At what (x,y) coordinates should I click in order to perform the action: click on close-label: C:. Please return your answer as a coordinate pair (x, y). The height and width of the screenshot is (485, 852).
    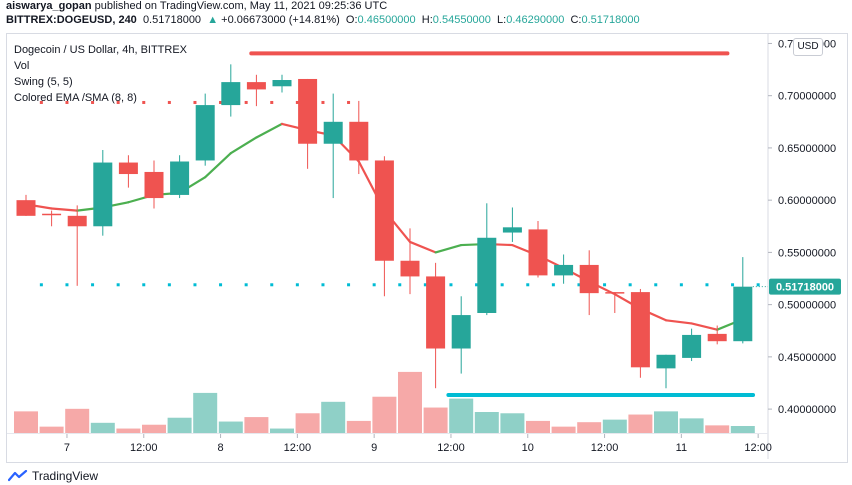
    Looking at the image, I should click on (576, 20).